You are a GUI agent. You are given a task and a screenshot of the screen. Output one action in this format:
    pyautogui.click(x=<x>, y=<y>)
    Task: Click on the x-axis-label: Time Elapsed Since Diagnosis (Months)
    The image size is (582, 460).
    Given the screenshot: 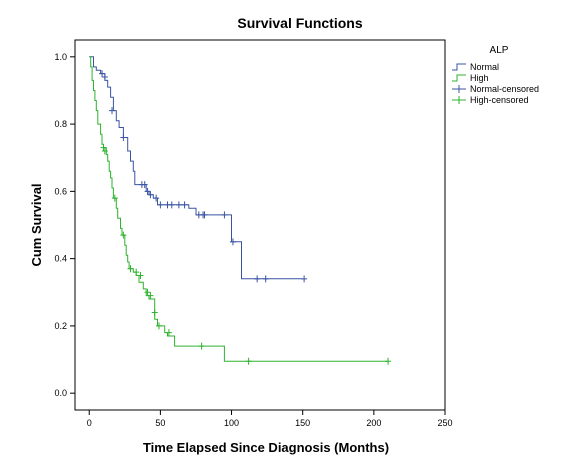 What is the action you would take?
    pyautogui.click(x=266, y=447)
    